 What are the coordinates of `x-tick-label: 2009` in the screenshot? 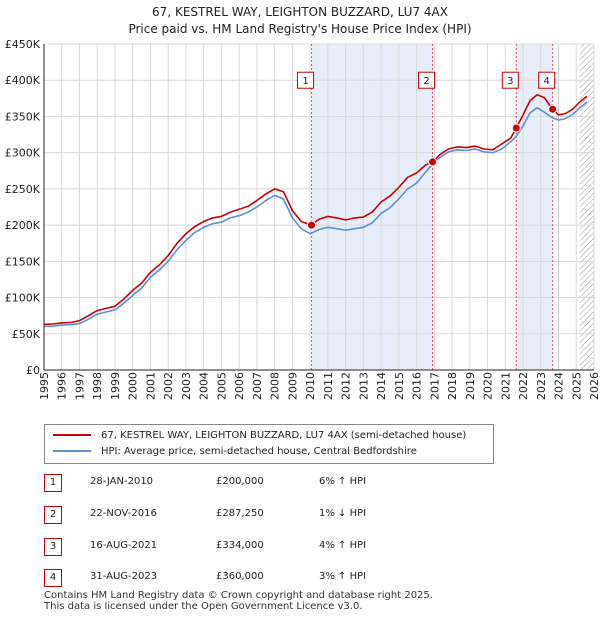 It's located at (292, 386).